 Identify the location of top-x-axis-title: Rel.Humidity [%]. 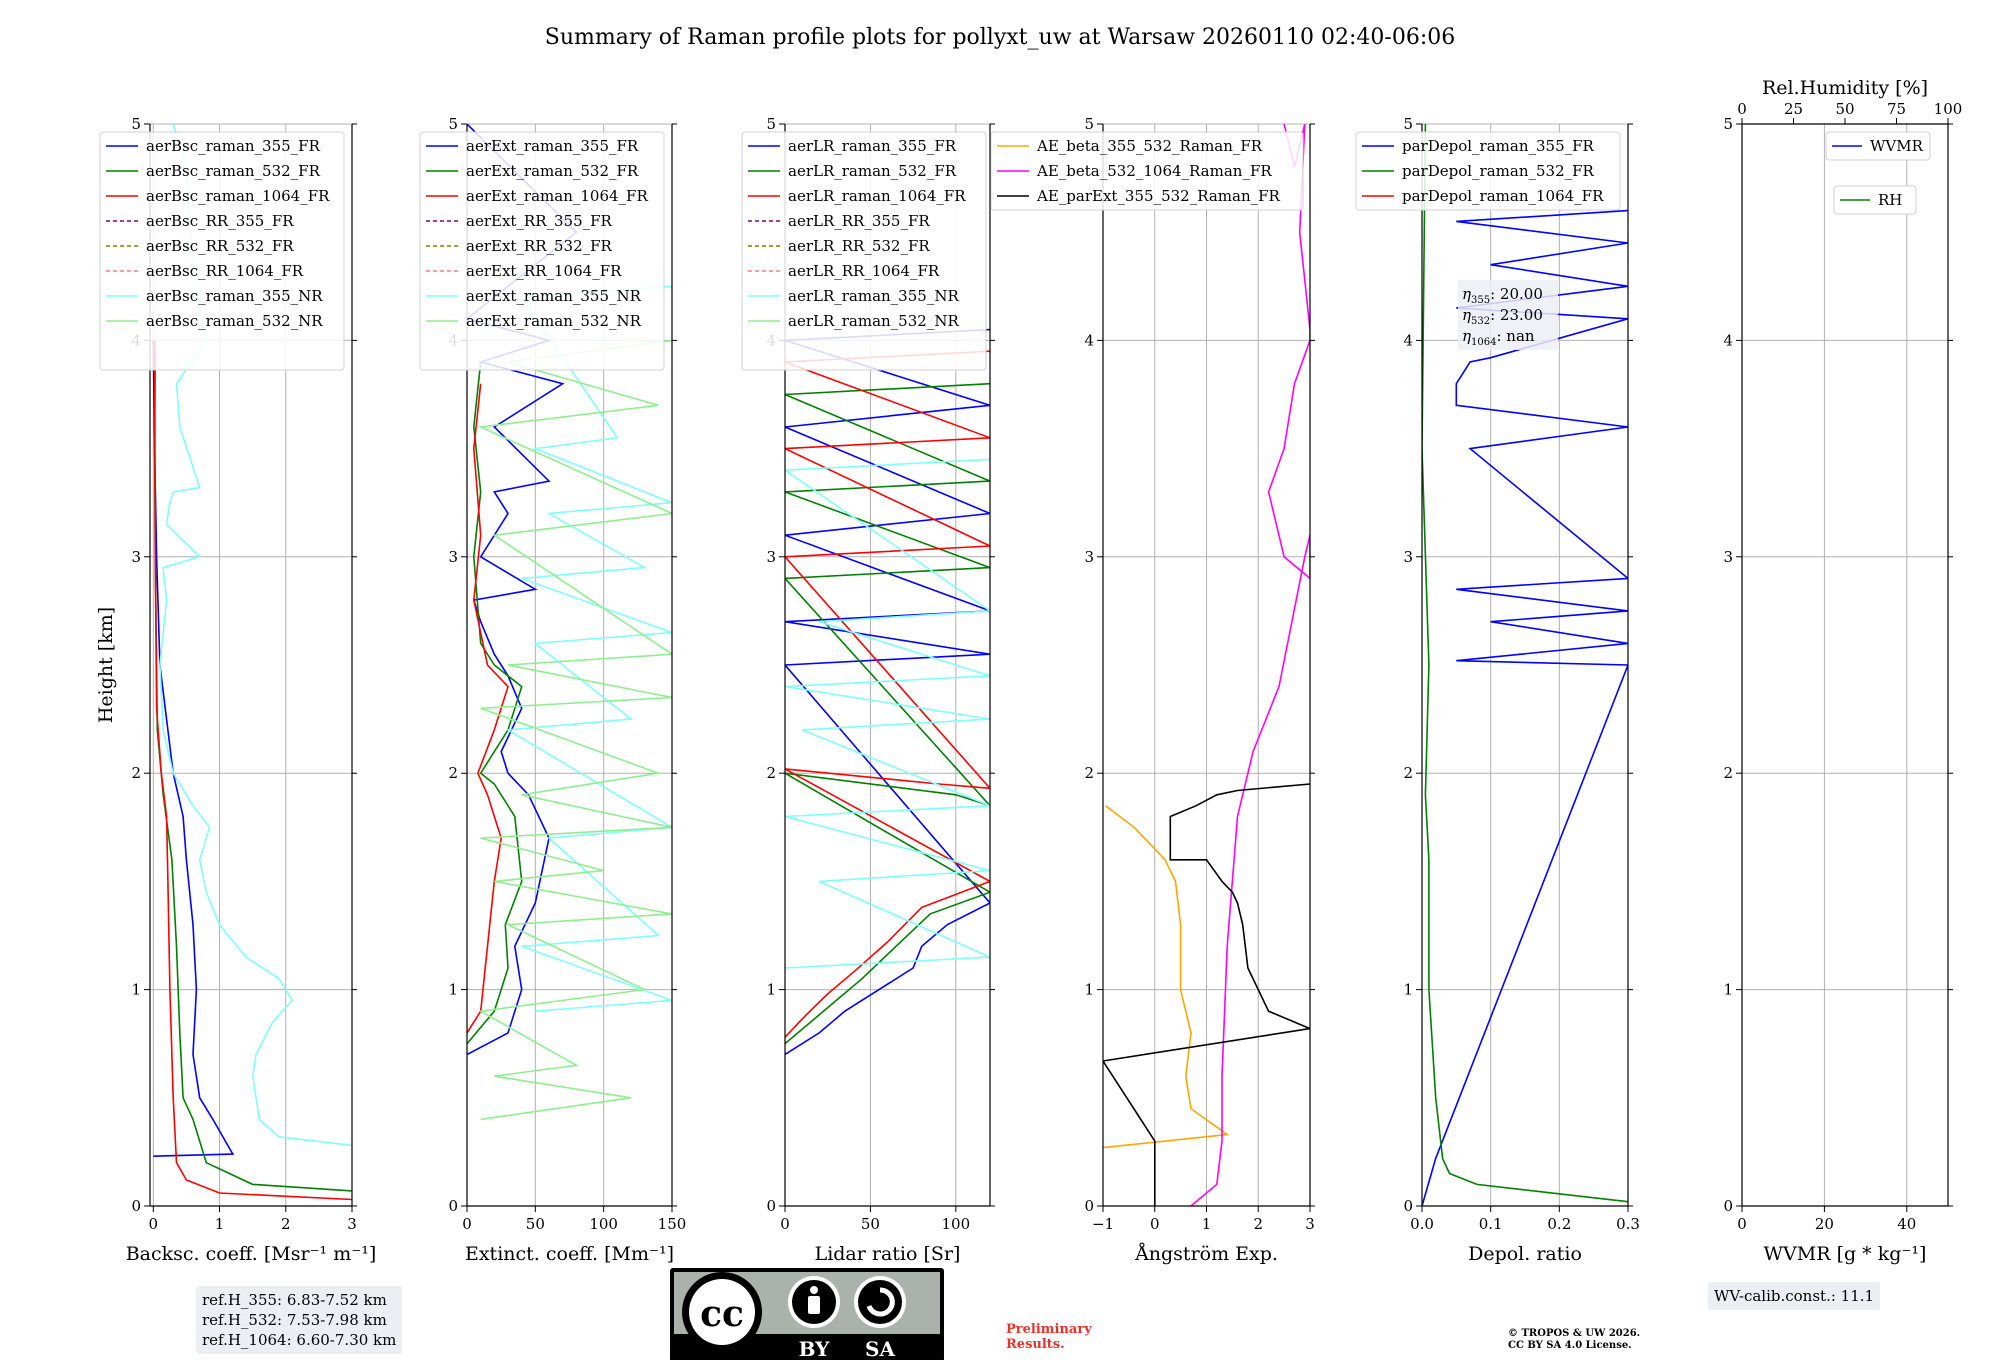
(1845, 88).